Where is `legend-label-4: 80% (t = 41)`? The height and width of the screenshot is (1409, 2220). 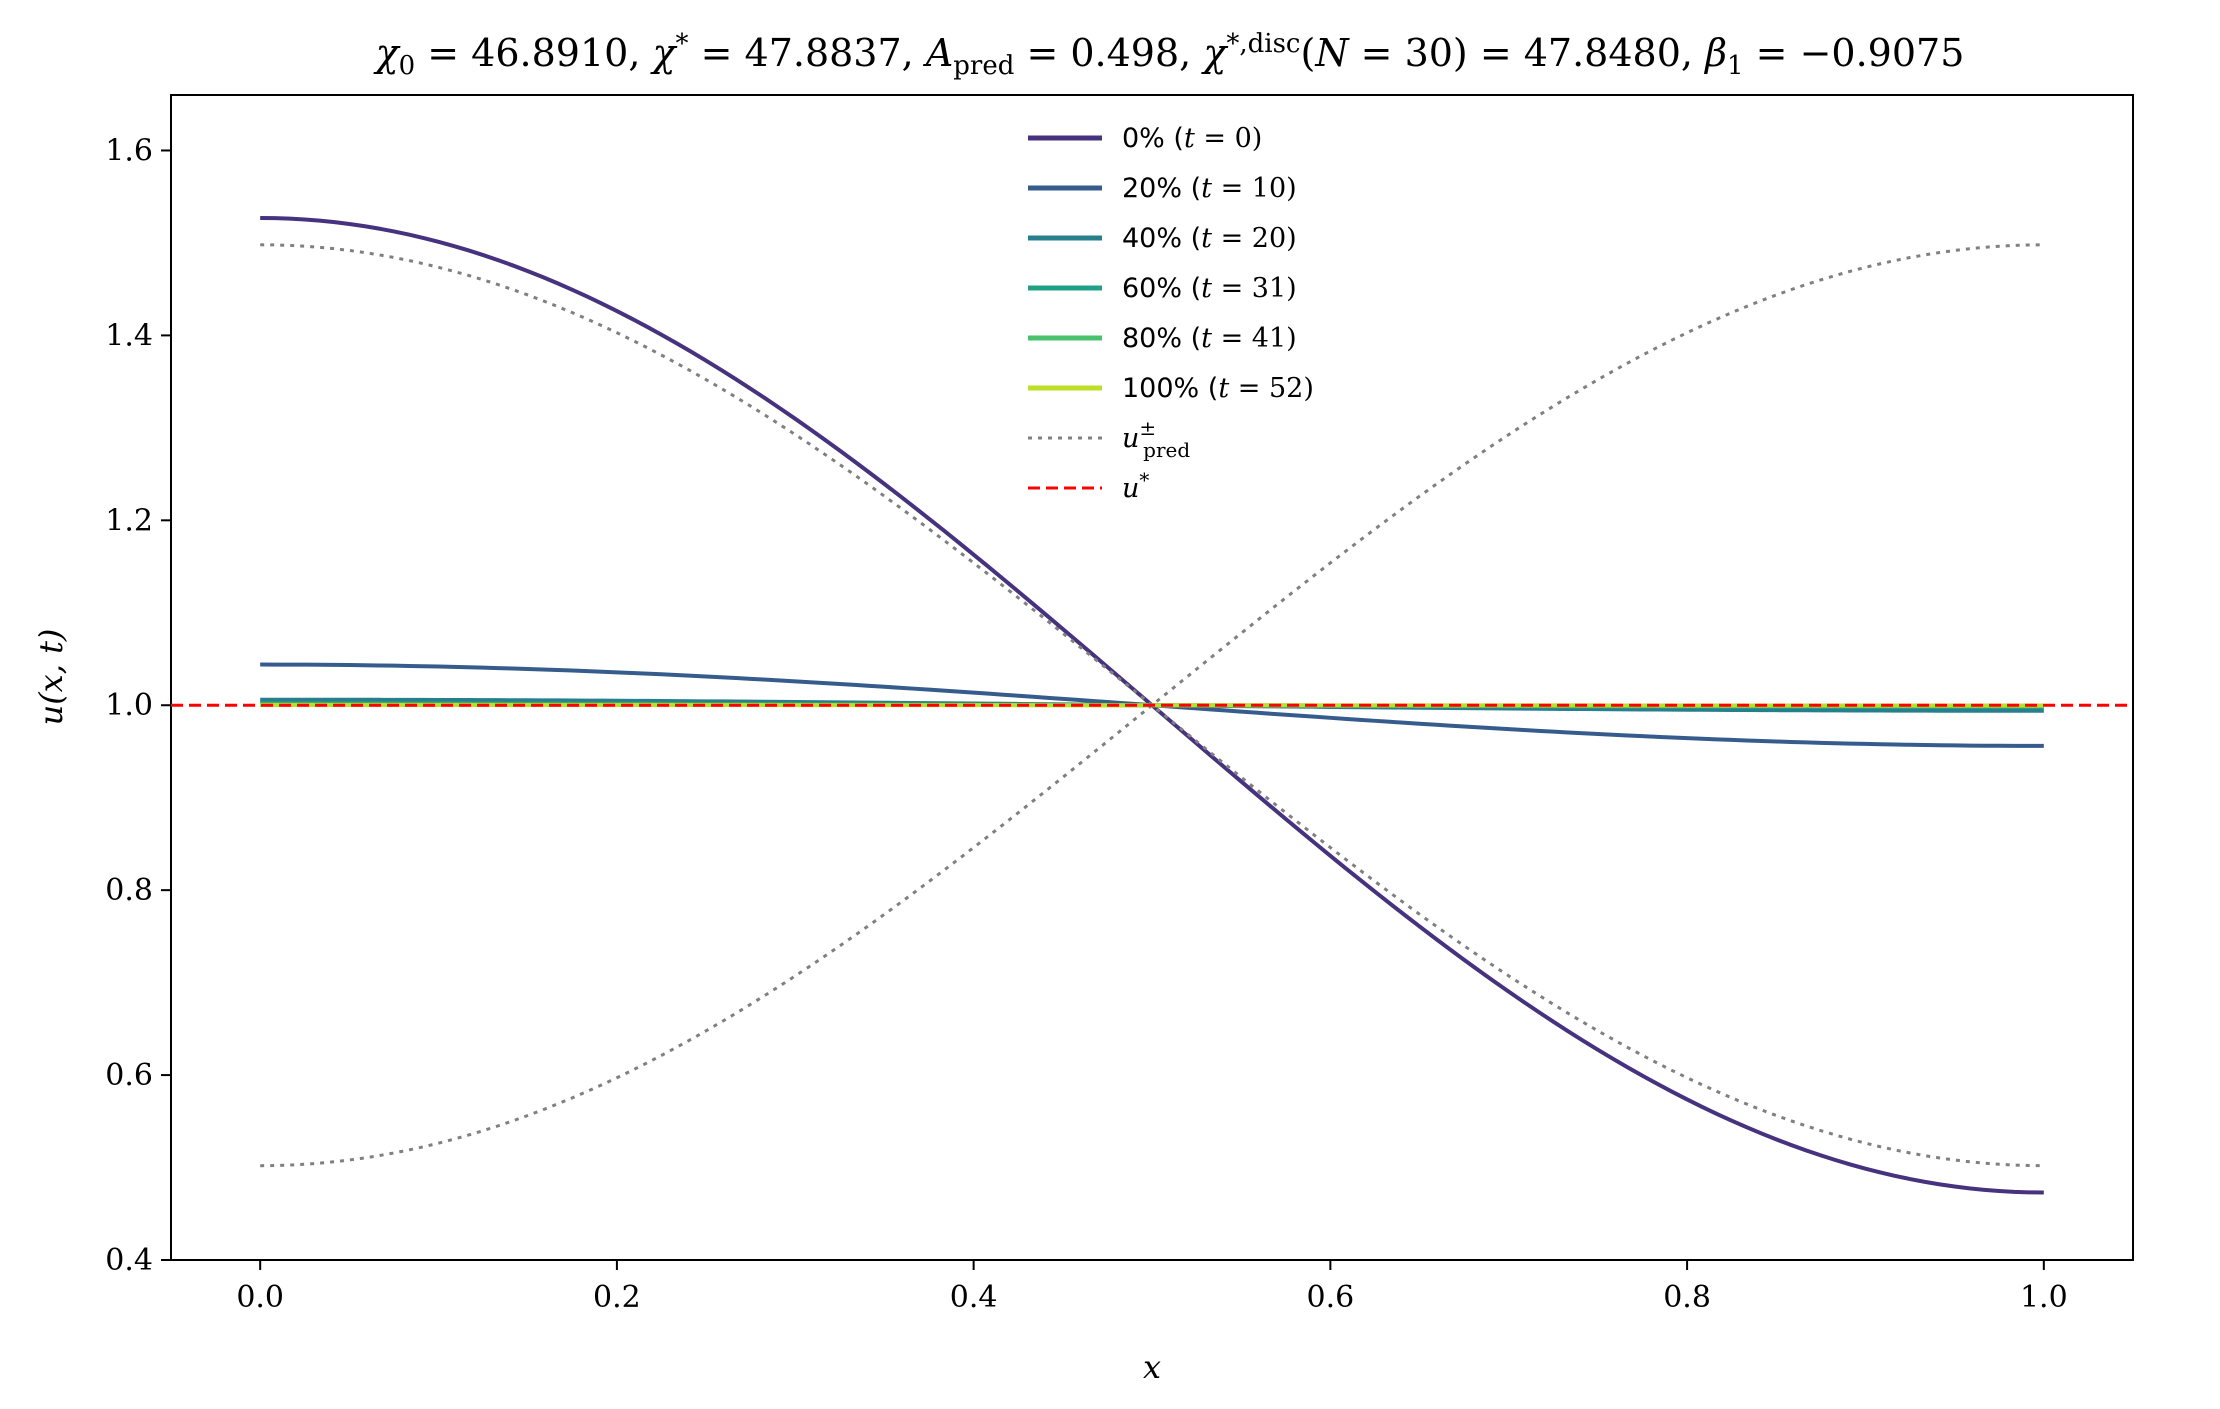
legend-label-4: 80% (t = 41) is located at coordinates (1209, 338).